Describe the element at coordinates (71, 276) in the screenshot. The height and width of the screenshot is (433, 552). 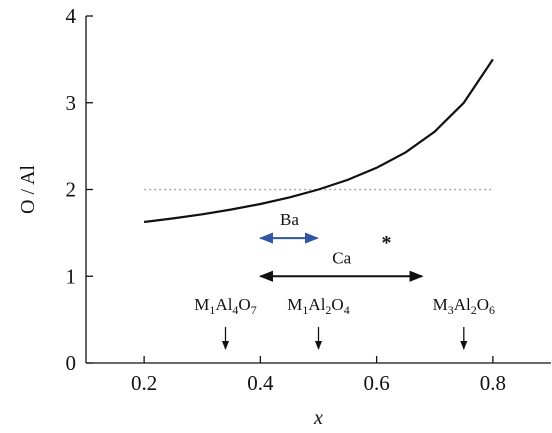
I see `y-tick-label: 1` at that location.